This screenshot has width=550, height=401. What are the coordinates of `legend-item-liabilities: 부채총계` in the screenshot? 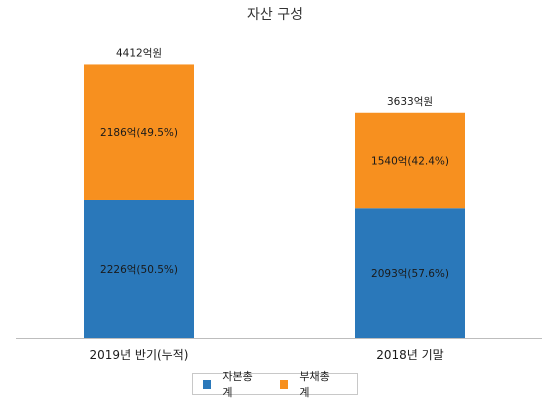 It's located at (308, 384).